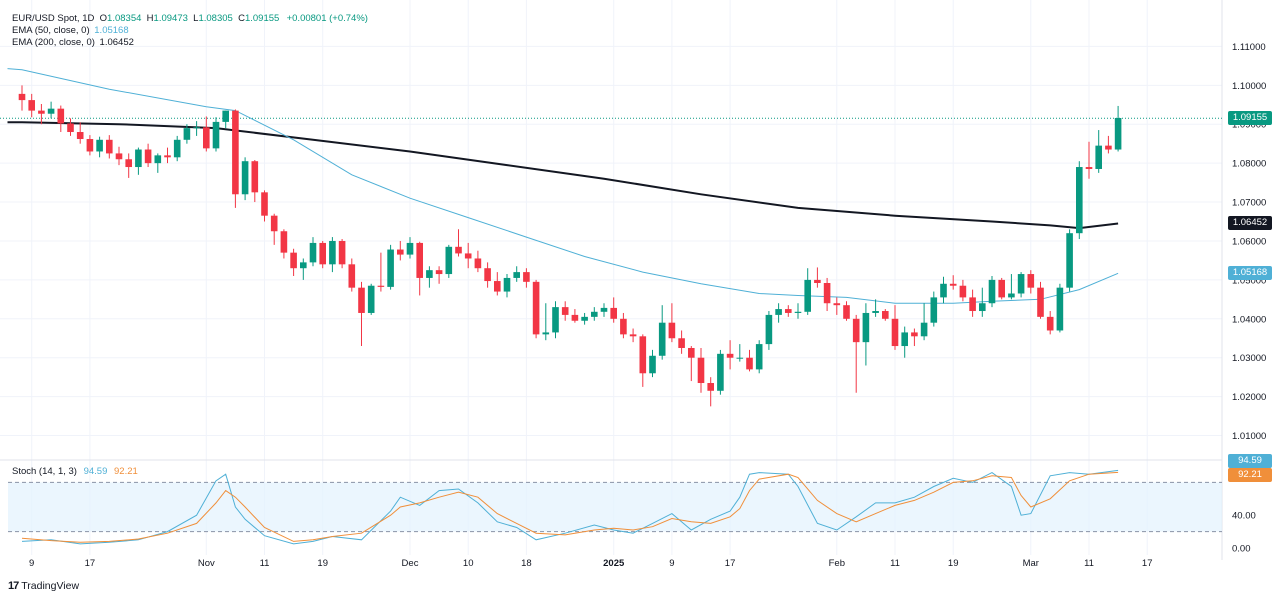 This screenshot has height=600, width=1280. I want to click on low-value: 1.08305, so click(215, 18).